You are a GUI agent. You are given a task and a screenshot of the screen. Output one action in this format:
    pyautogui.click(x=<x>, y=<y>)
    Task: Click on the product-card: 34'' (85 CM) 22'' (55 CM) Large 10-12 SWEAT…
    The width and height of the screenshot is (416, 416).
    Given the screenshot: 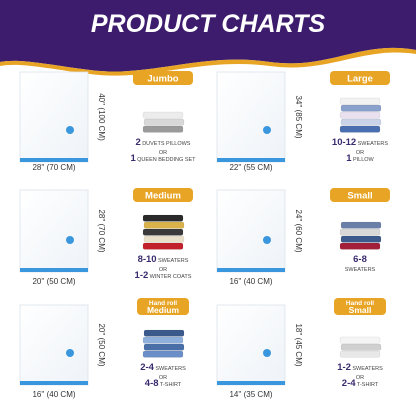 What is the action you would take?
    pyautogui.click(x=303, y=121)
    